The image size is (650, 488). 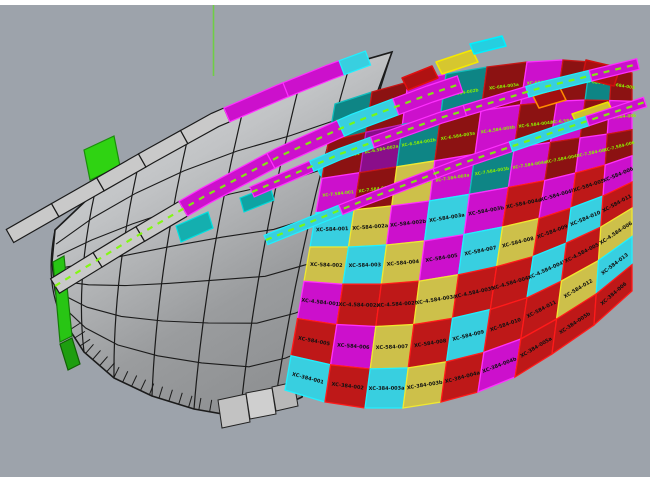 What do you see at coordinates (347, 387) in the screenshot?
I see `plate-label: XC-384-002` at bounding box center [347, 387].